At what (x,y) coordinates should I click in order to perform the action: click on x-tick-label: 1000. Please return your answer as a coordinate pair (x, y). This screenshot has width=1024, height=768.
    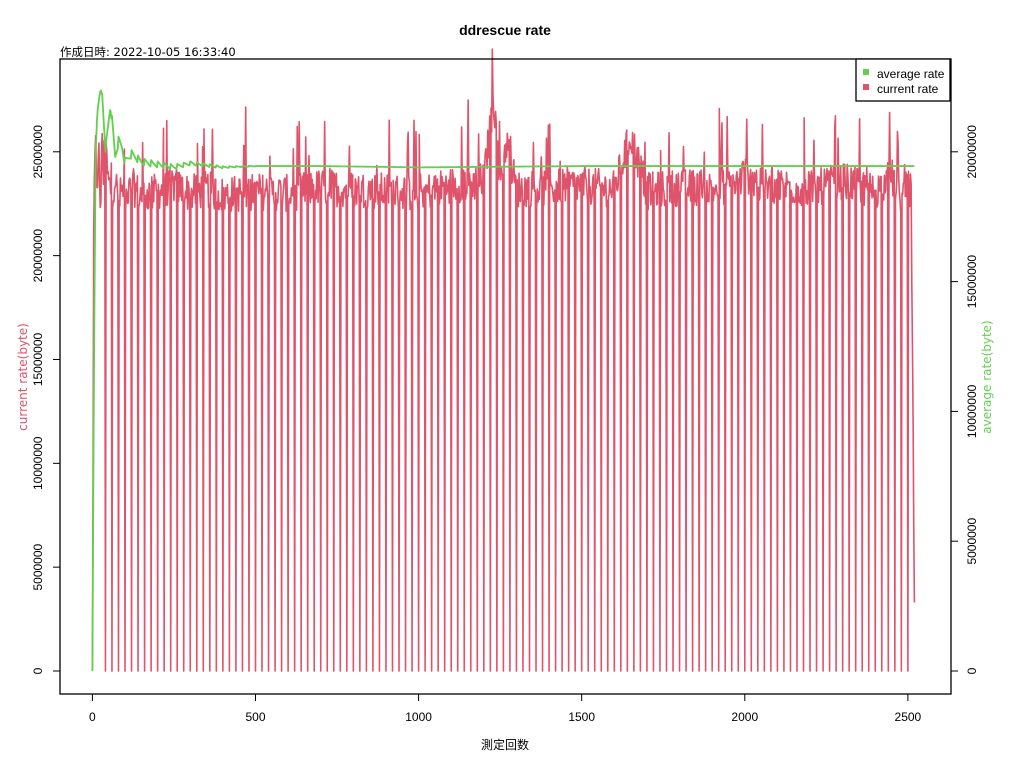
    Looking at the image, I should click on (418, 717).